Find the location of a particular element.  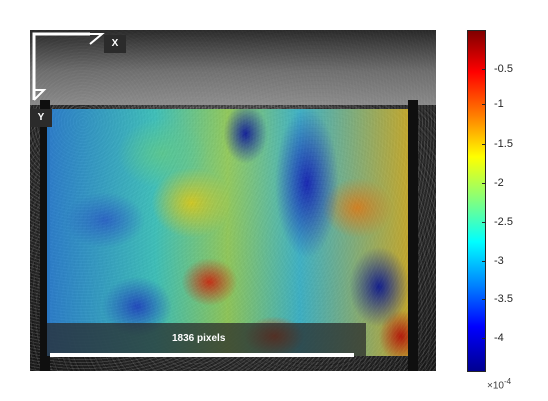

x-axis-label: X is located at coordinates (115, 44).